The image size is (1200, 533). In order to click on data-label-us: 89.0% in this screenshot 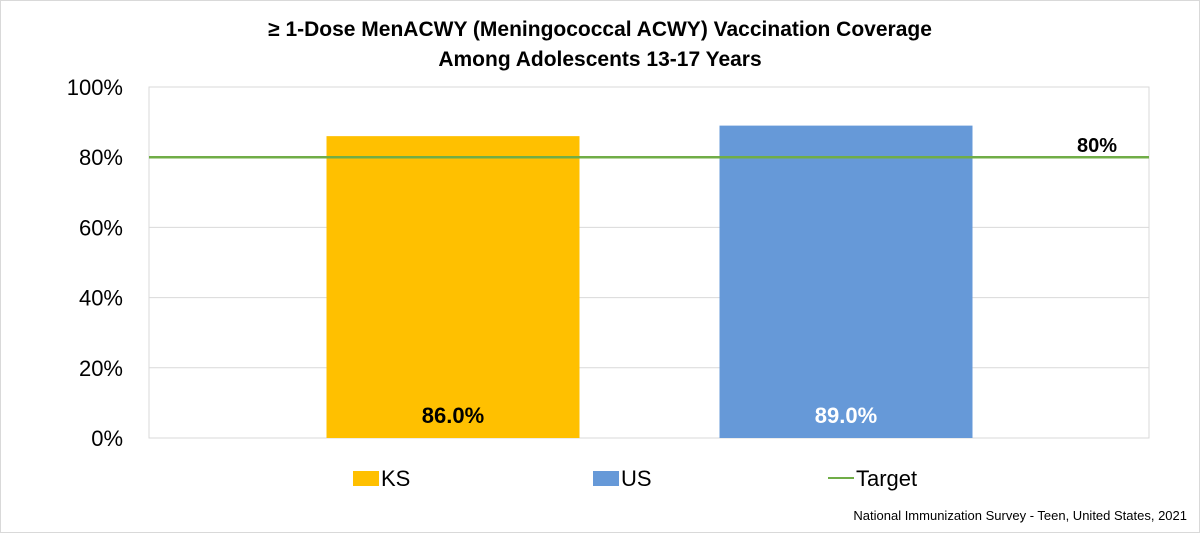, I will do `click(846, 415)`.